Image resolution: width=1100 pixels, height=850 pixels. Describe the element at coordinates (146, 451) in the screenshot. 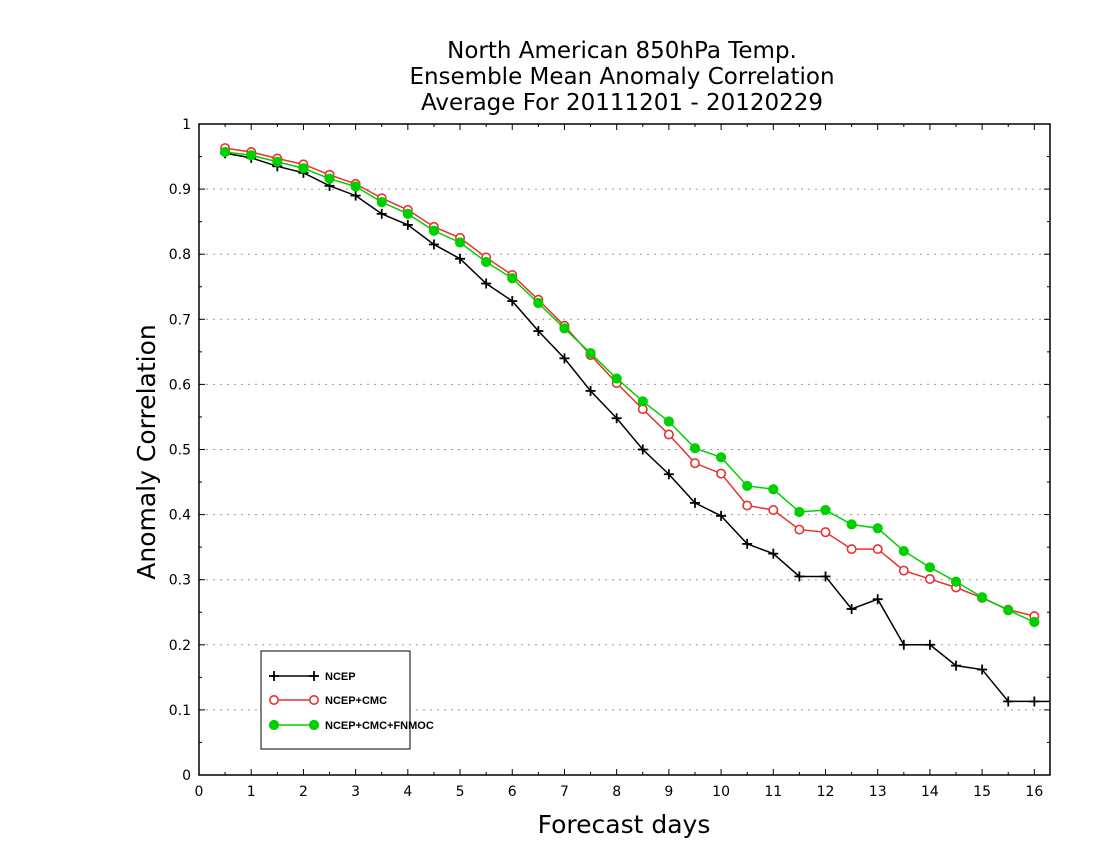

I see `y-axis-title: Anomaly Correlation` at that location.